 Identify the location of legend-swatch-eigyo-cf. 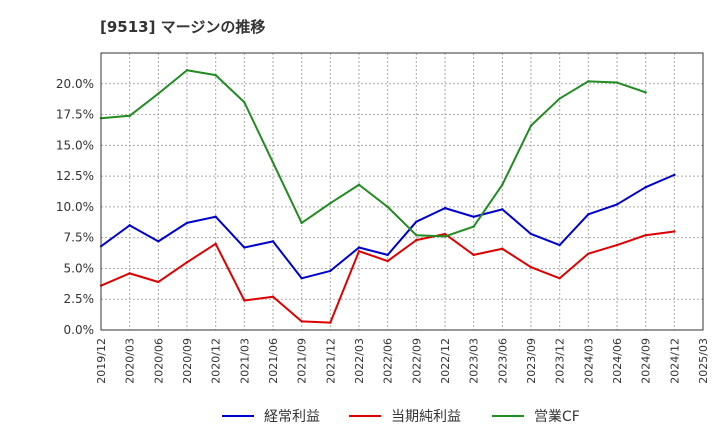
(508, 416).